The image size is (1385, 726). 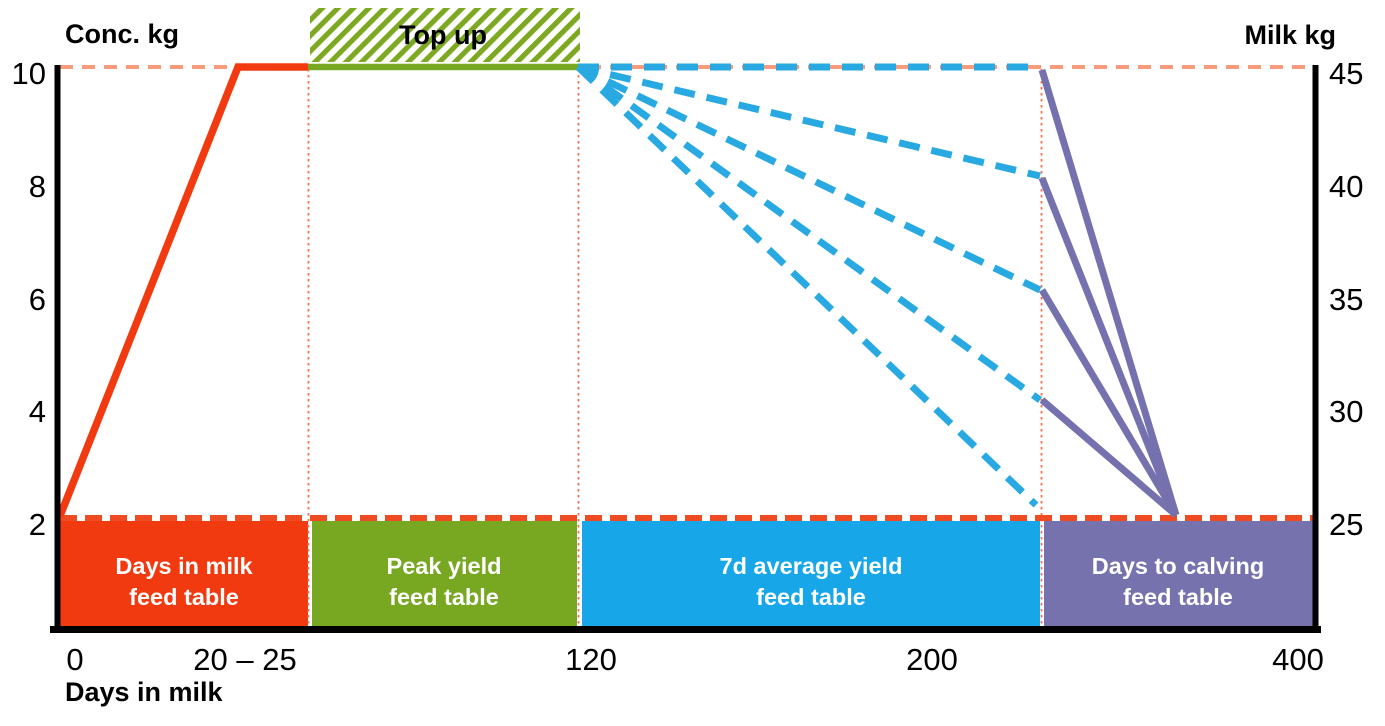 I want to click on x-tick-0: 0, so click(x=74, y=659).